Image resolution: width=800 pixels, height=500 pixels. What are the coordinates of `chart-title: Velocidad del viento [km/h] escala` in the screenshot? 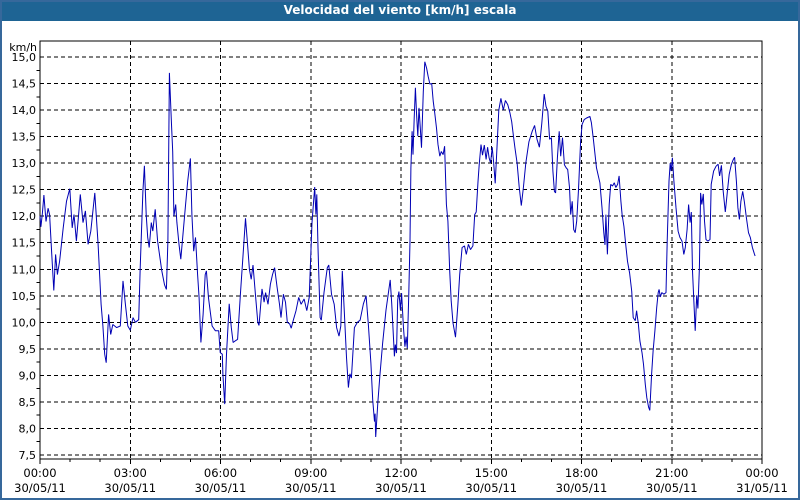 It's located at (400, 10).